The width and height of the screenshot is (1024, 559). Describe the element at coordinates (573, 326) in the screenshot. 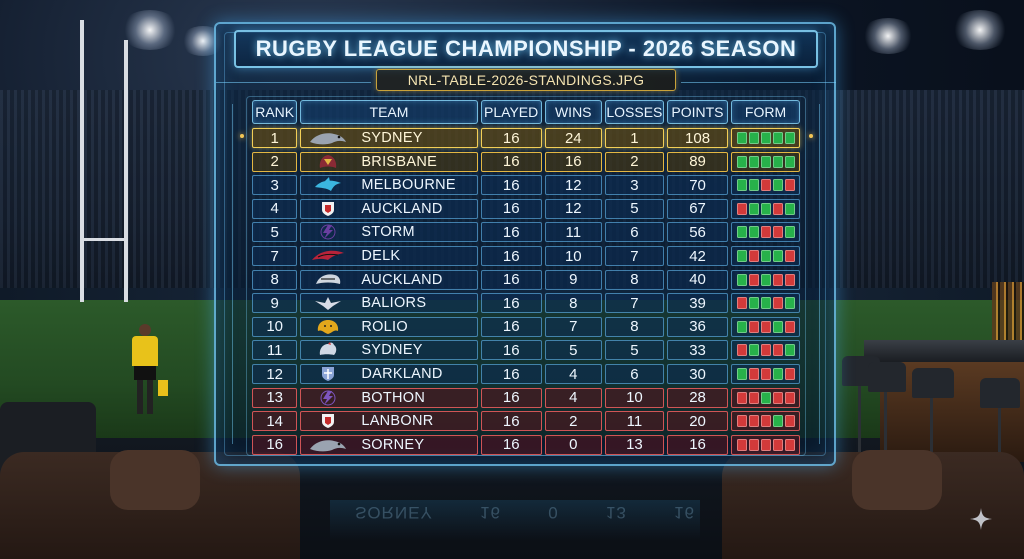

I see `wins-cell: 7` at that location.